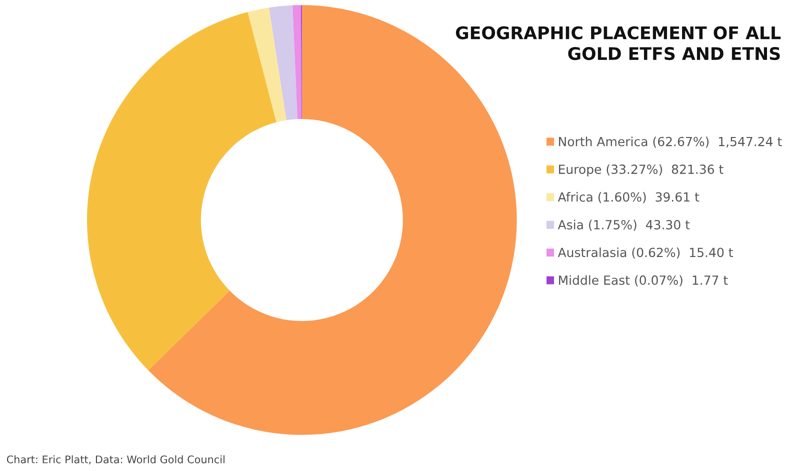  Describe the element at coordinates (115, 459) in the screenshot. I see `text: Chart: Eric Platt, Data: World Gold Council` at that location.